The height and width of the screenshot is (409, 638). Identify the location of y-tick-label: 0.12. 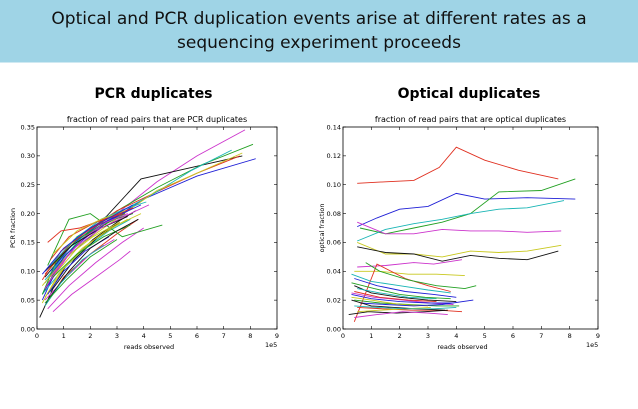
(334, 156).